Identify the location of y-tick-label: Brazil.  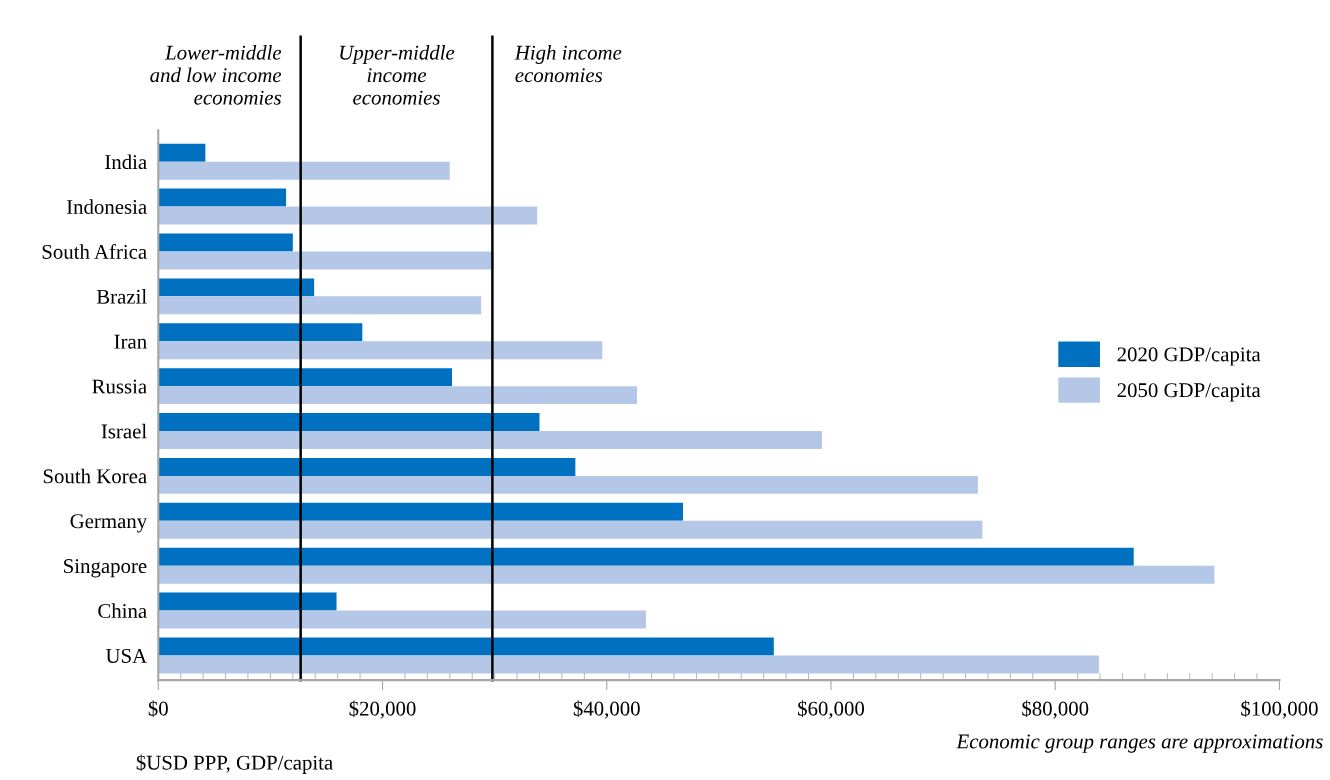
(121, 296).